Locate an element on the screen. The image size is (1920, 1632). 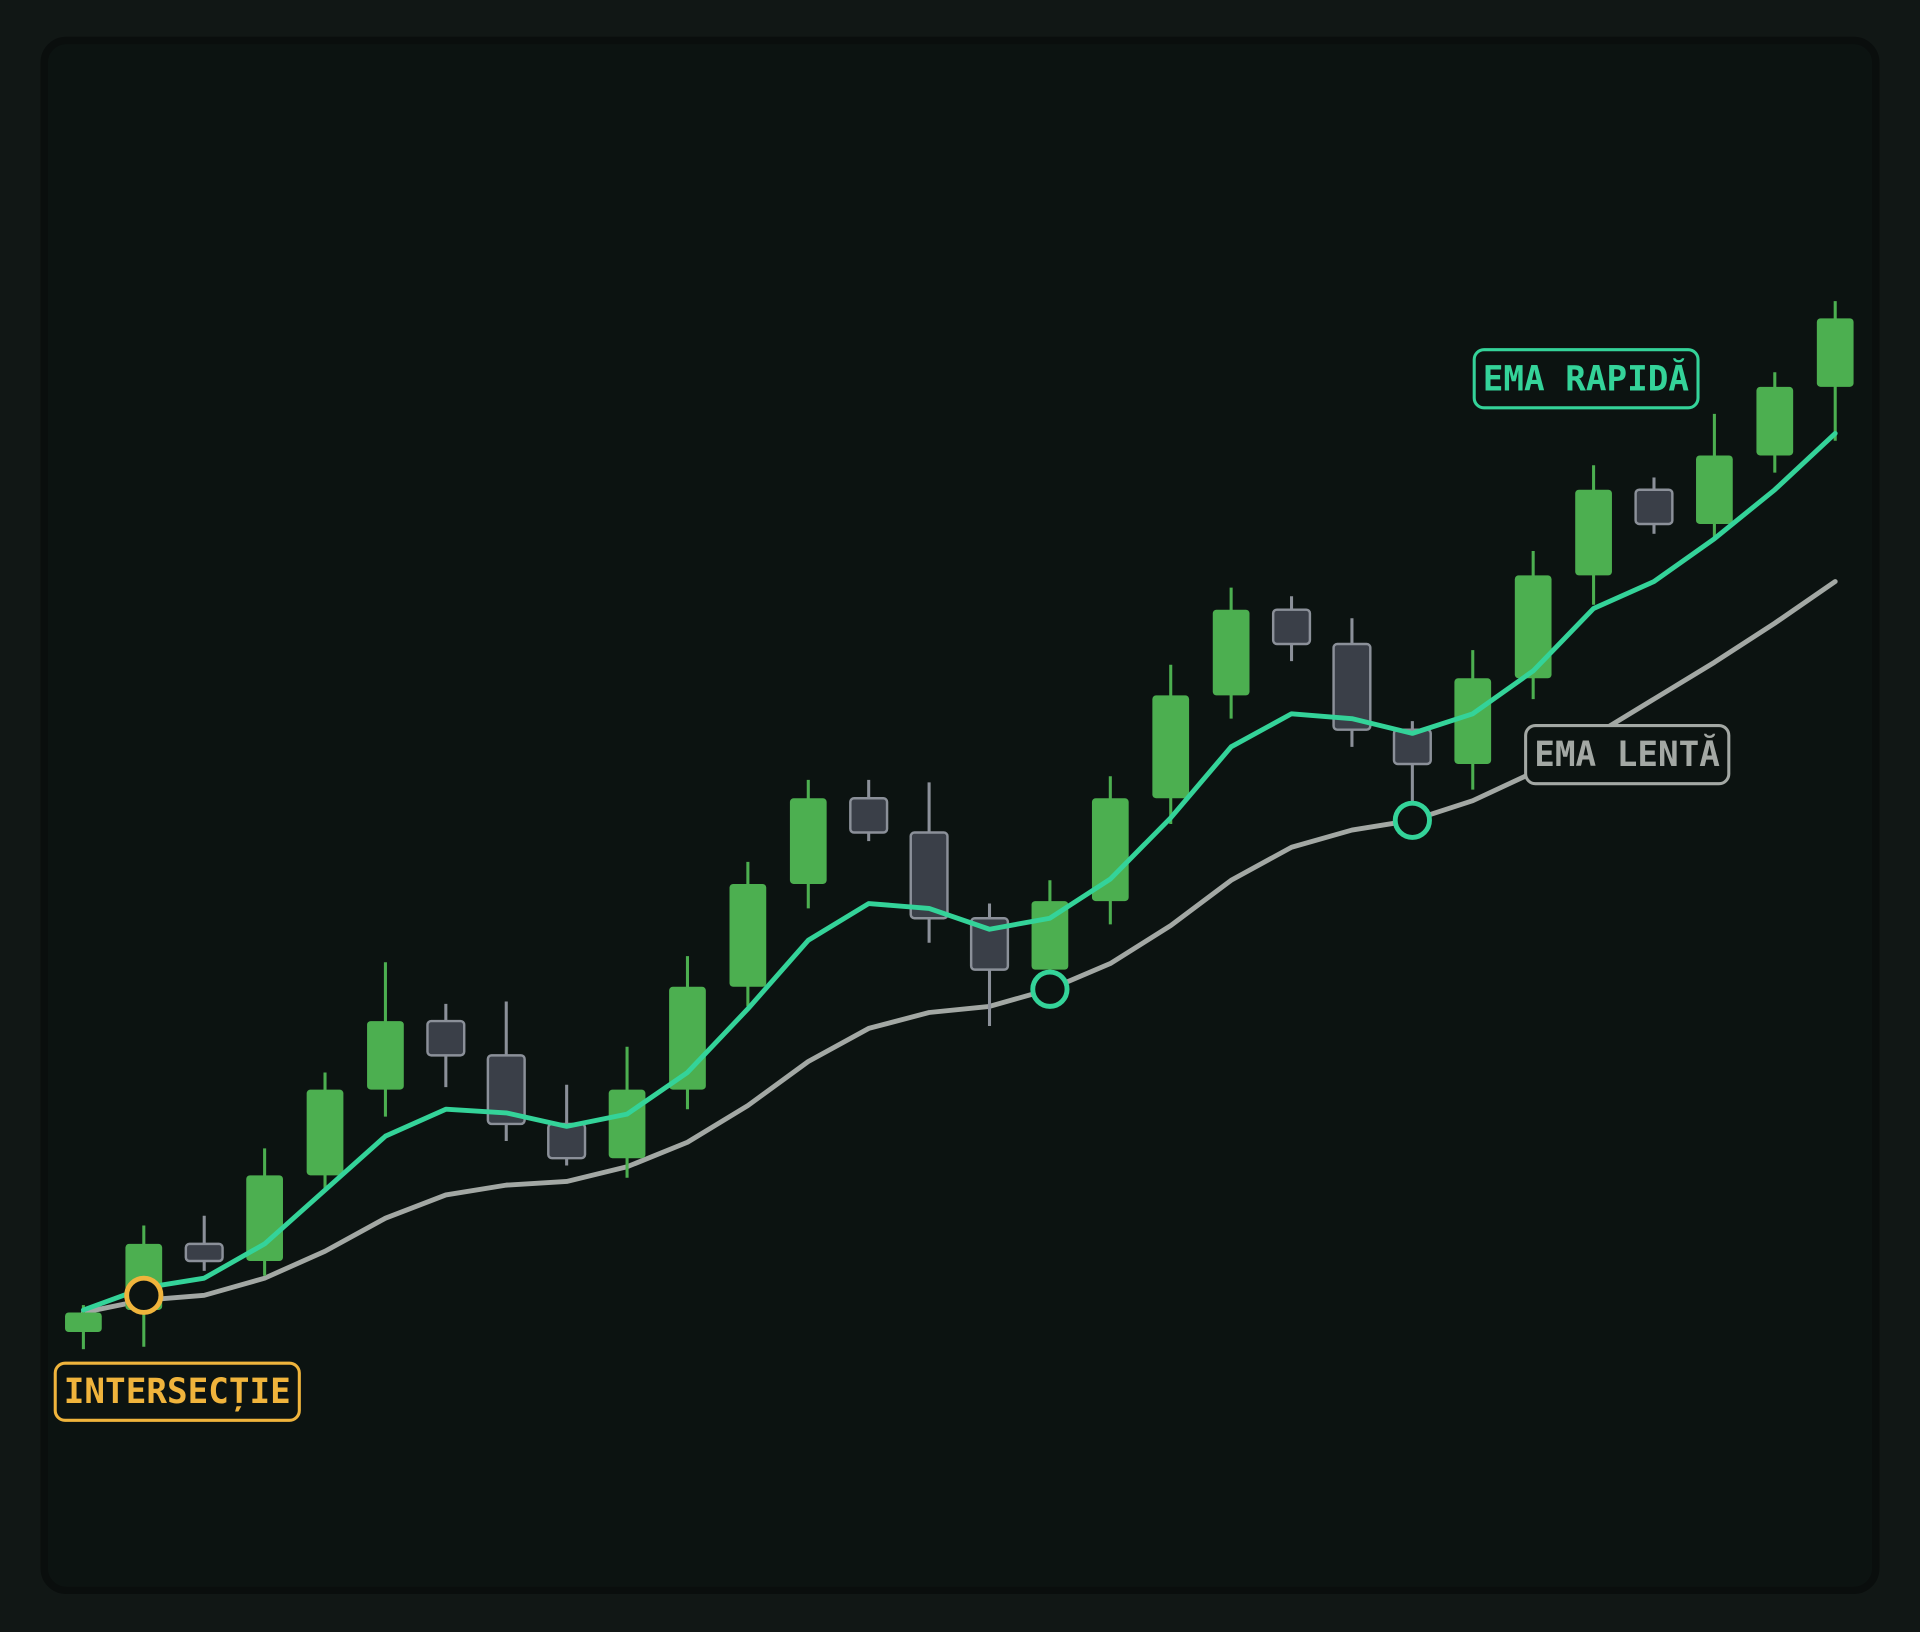
line-label: INTERSECȚIE is located at coordinates (177, 1392).